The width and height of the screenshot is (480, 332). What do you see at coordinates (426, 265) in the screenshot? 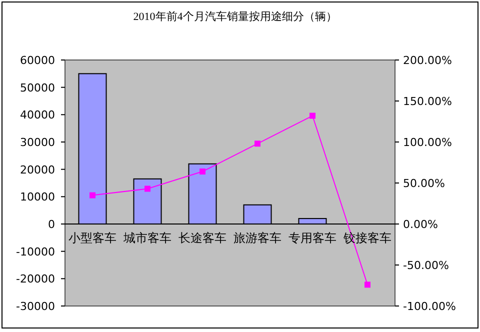
I see `y2-tick-label: -50.00%` at bounding box center [426, 265].